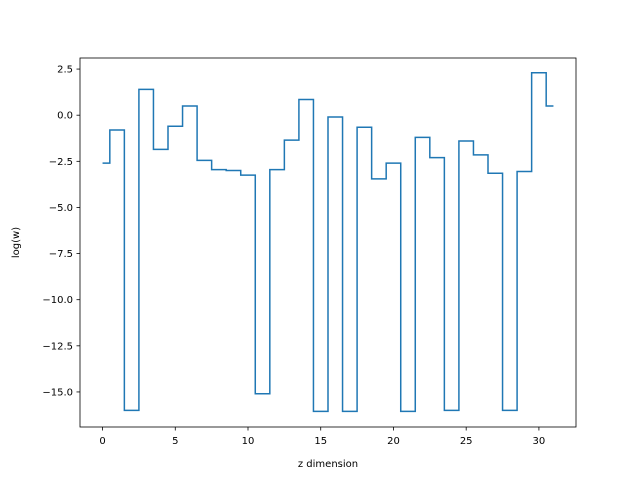 The image size is (640, 480). What do you see at coordinates (61, 162) in the screenshot?
I see `y-tick-label: −2.5` at bounding box center [61, 162].